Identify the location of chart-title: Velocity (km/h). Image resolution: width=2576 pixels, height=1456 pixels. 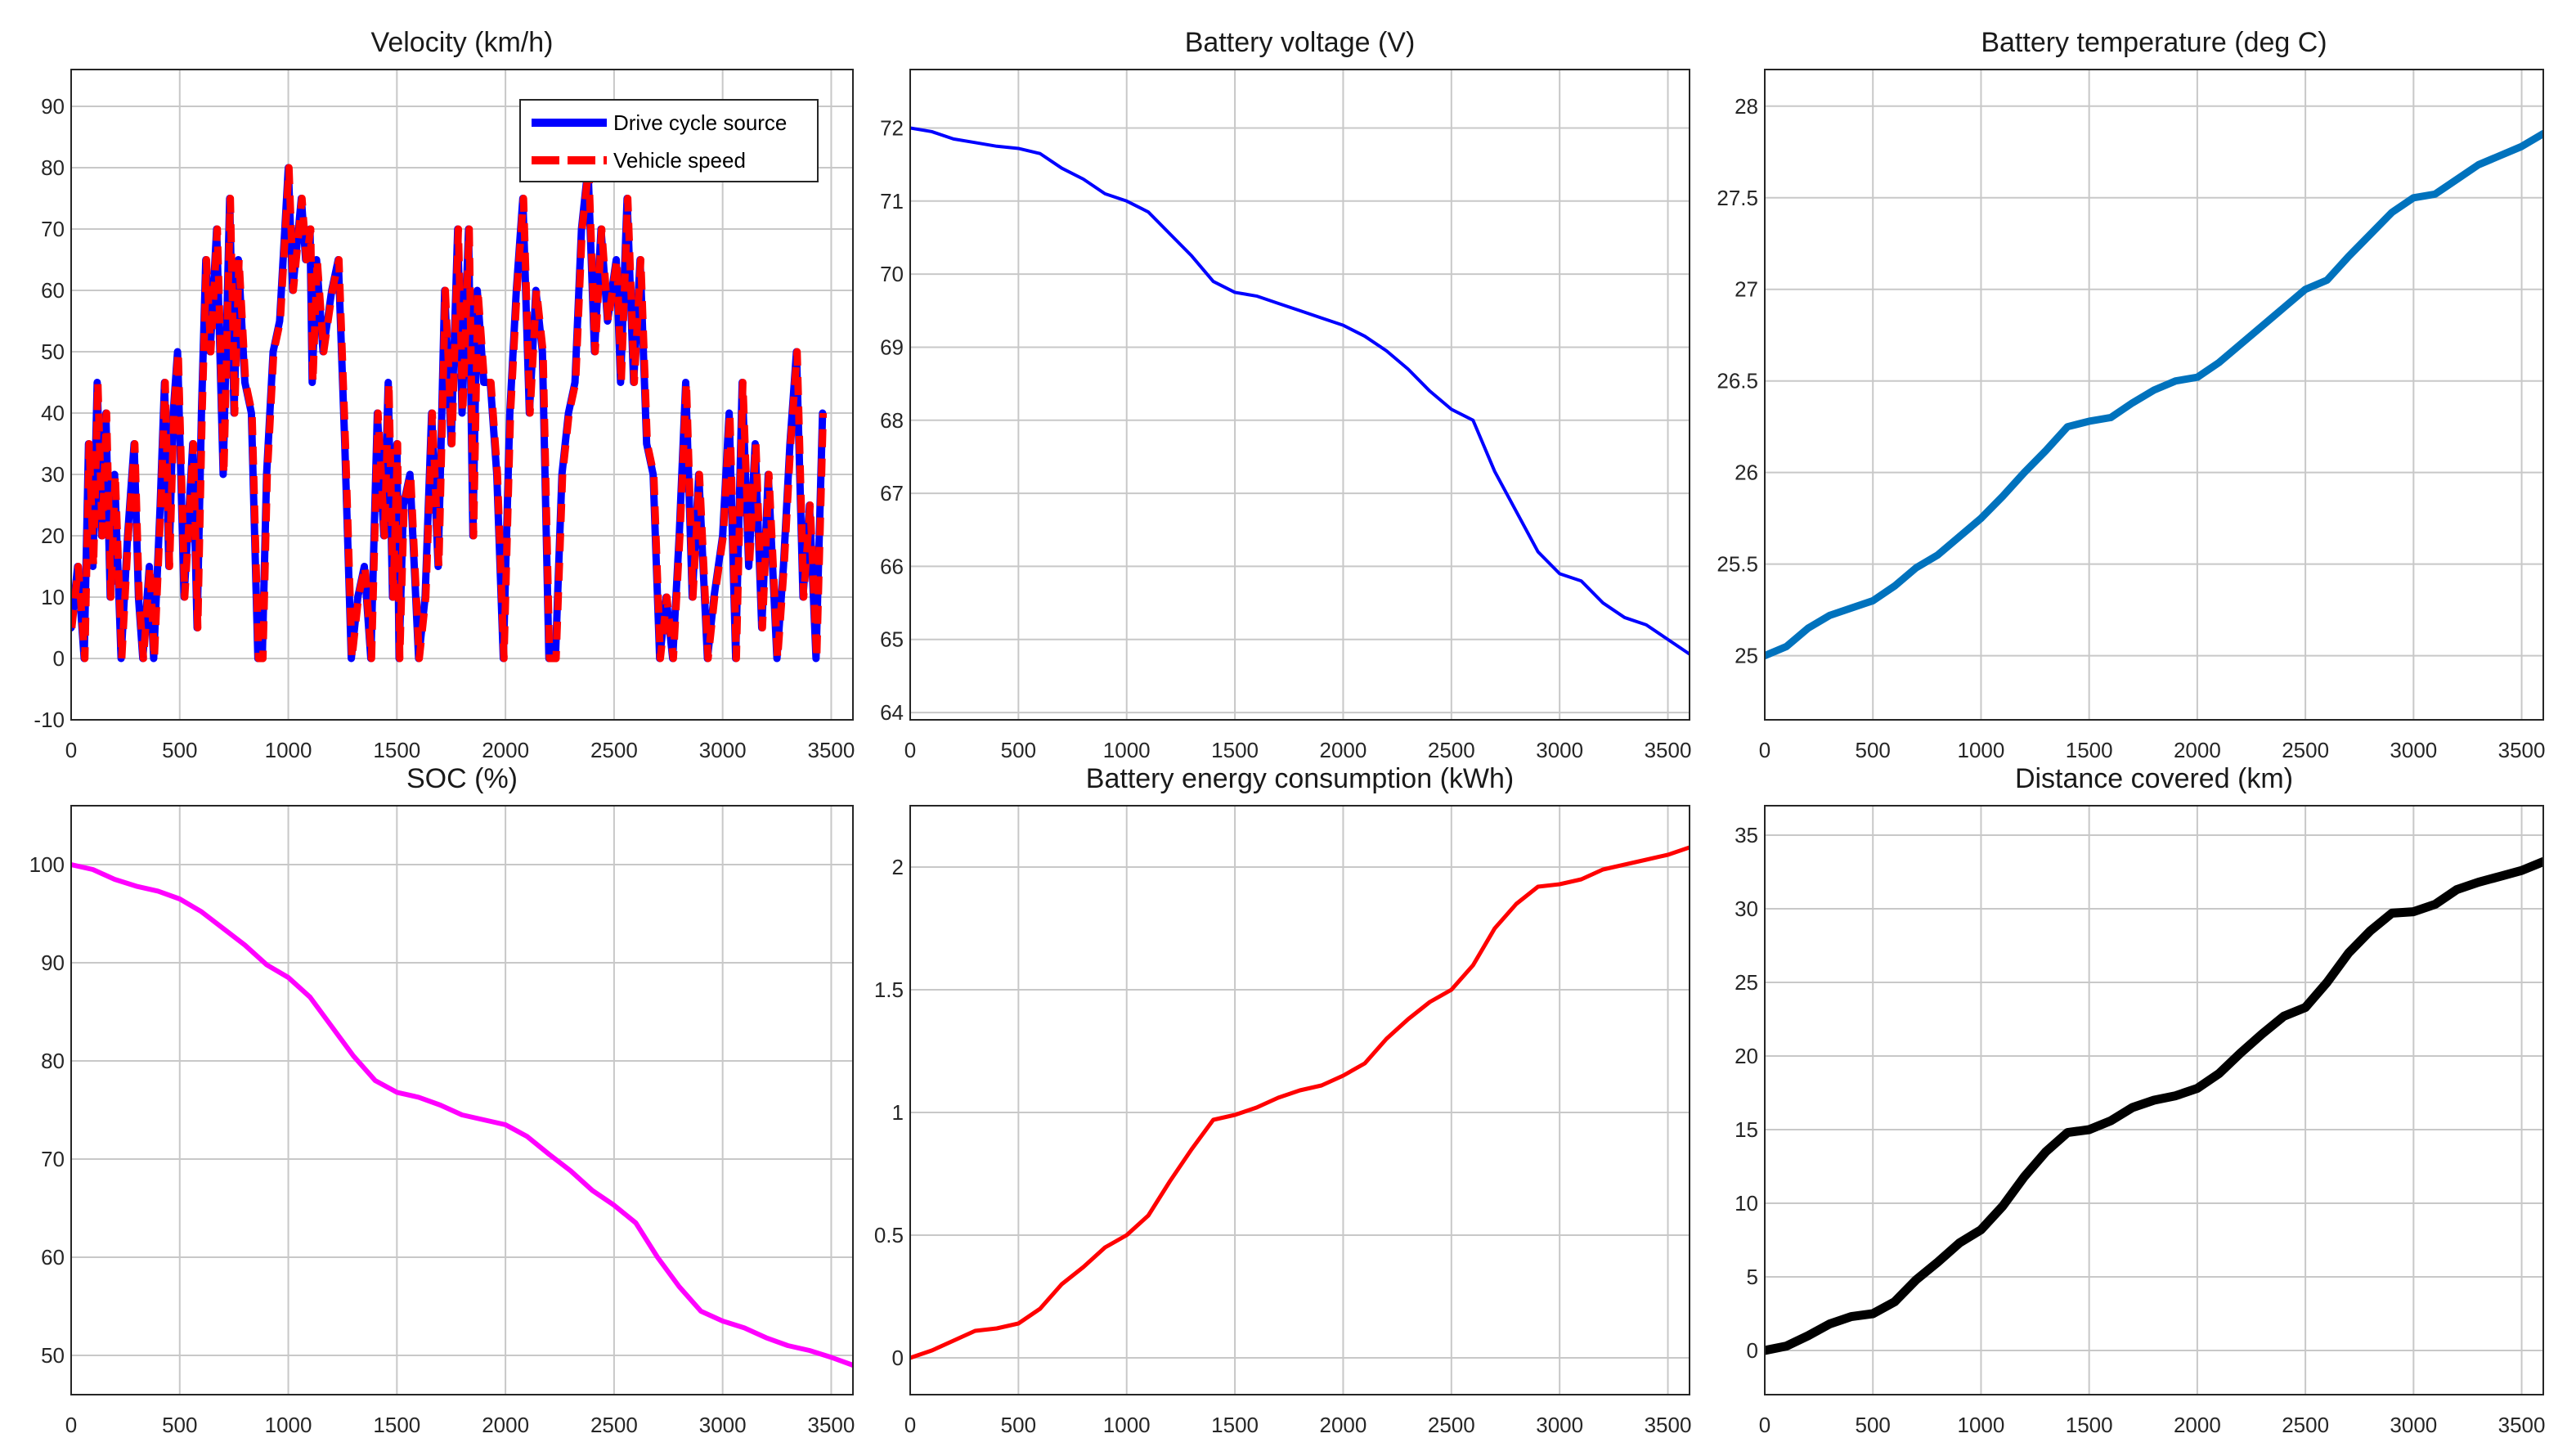
(462, 42).